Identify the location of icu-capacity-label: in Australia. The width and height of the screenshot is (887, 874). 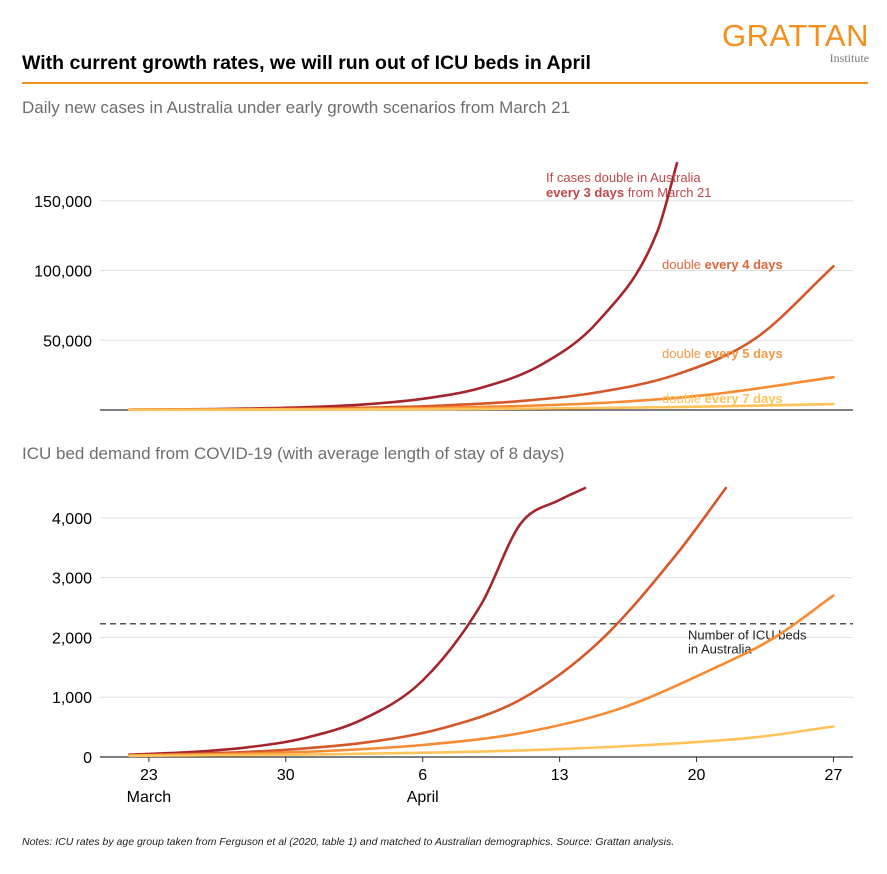
(720, 649).